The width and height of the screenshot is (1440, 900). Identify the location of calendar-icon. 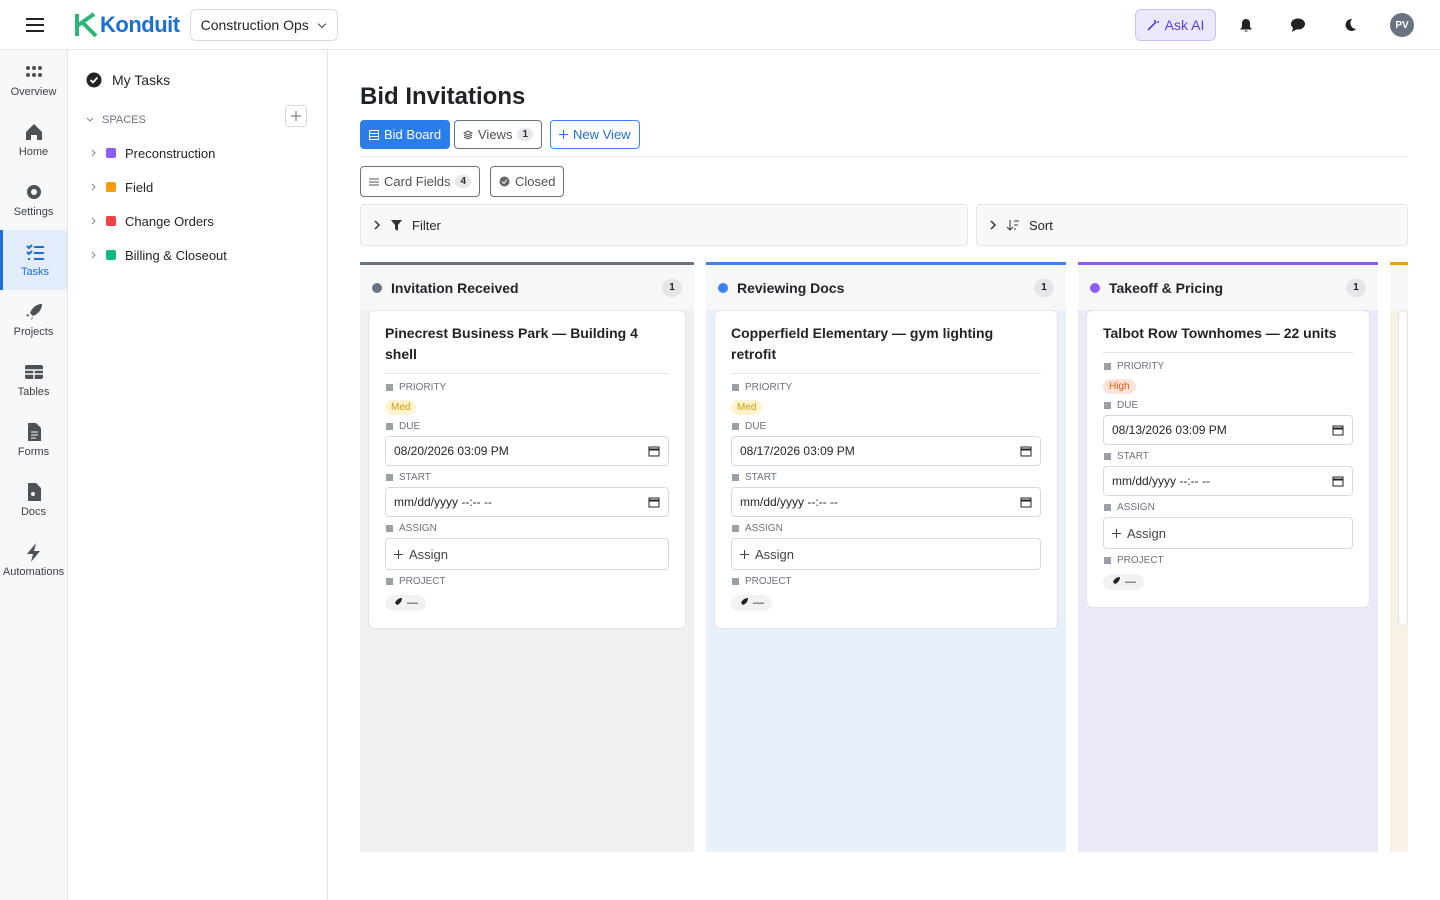
(1338, 481).